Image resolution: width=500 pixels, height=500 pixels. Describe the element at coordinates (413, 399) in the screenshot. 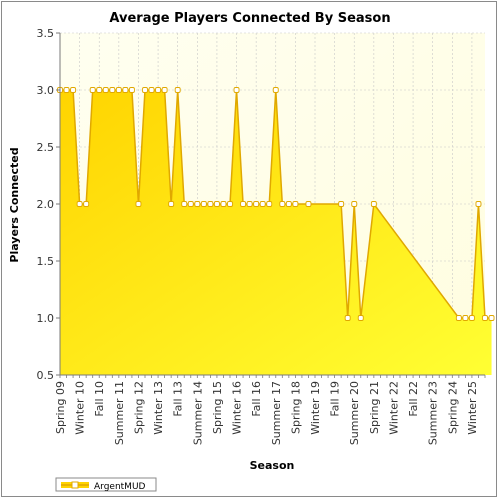

I see `x-tick-label: Fall 22` at that location.